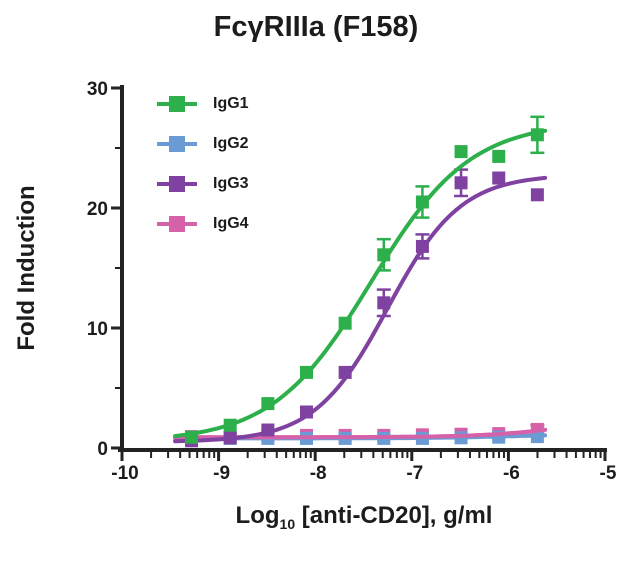 The height and width of the screenshot is (561, 640). I want to click on legend-square-igg2, so click(177, 144).